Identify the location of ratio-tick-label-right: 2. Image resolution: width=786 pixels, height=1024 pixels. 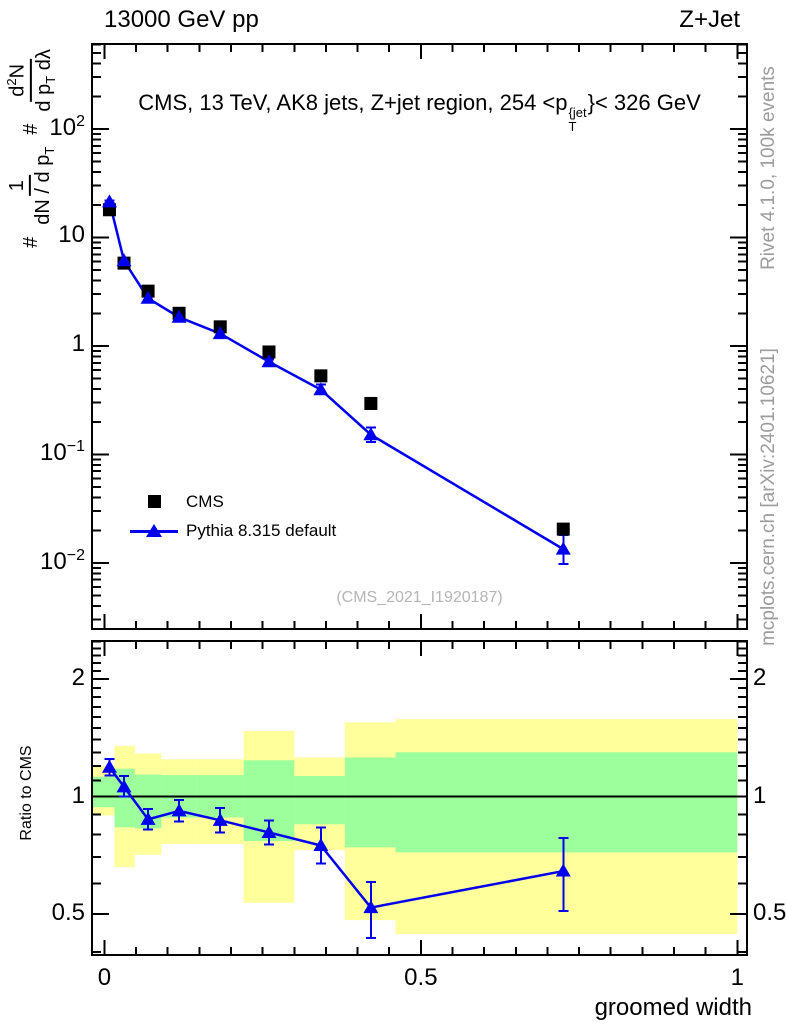
(760, 678).